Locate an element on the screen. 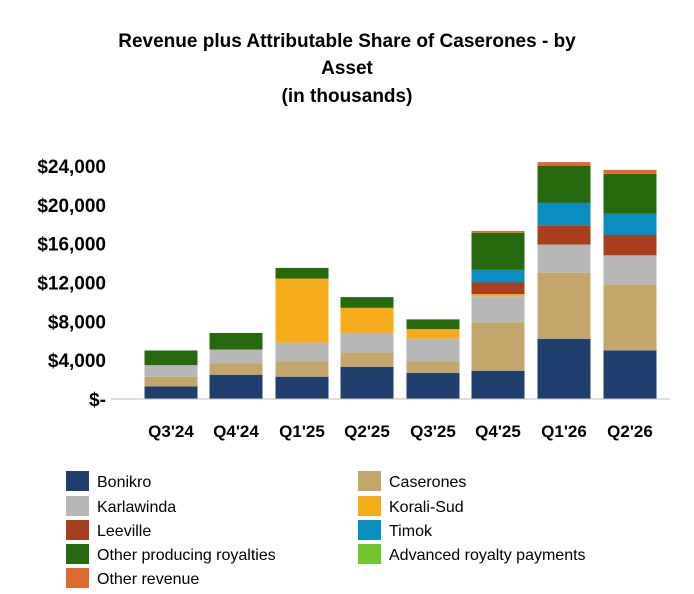 The width and height of the screenshot is (694, 594). legend-swatch-bonikro is located at coordinates (77, 481).